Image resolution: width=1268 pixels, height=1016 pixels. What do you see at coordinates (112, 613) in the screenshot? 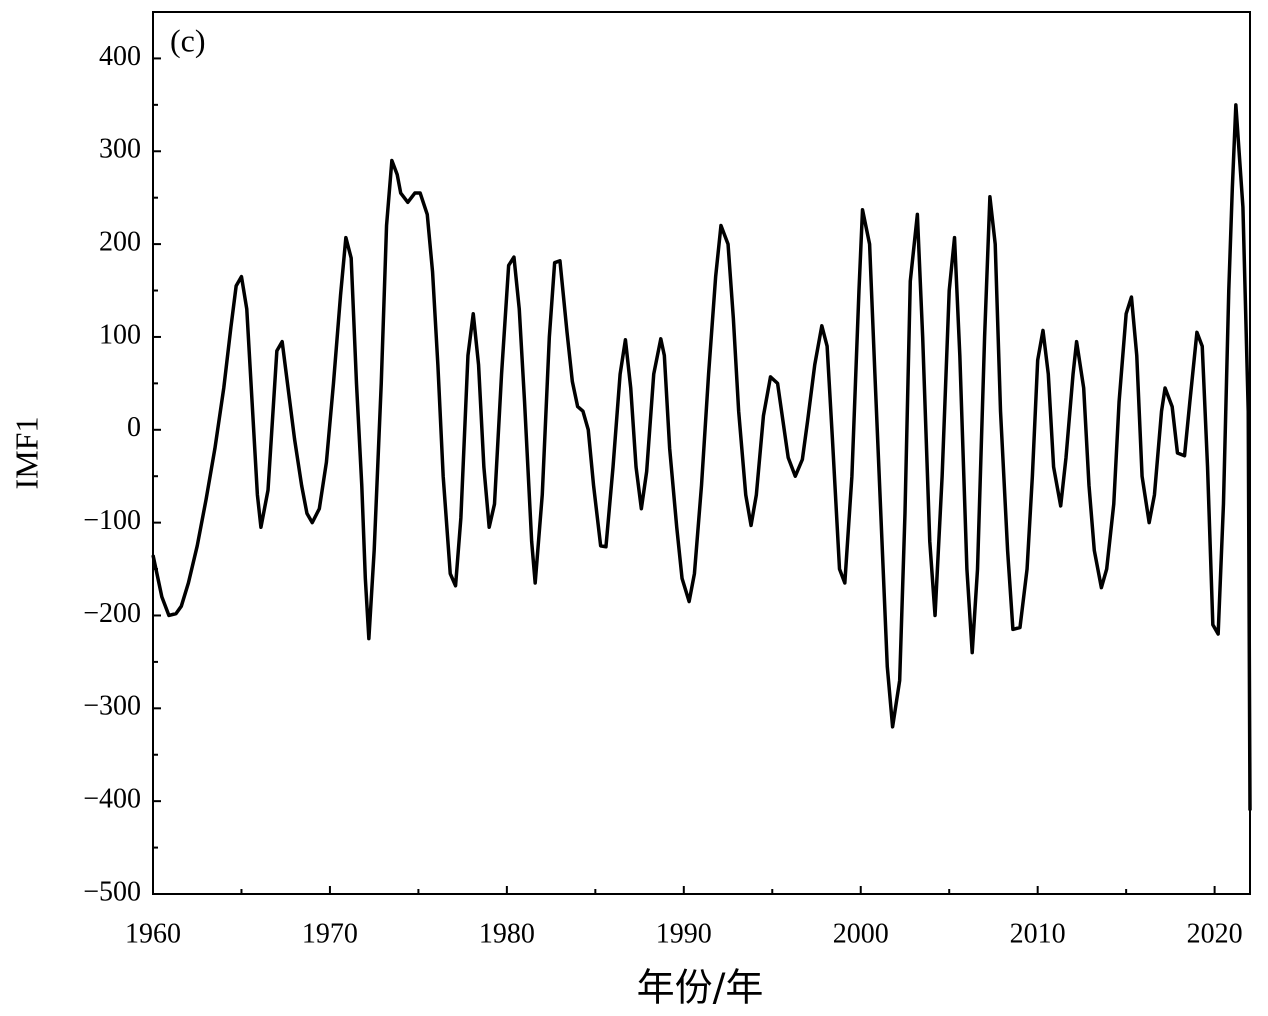
I see `y-tick-label: −200` at bounding box center [112, 613].